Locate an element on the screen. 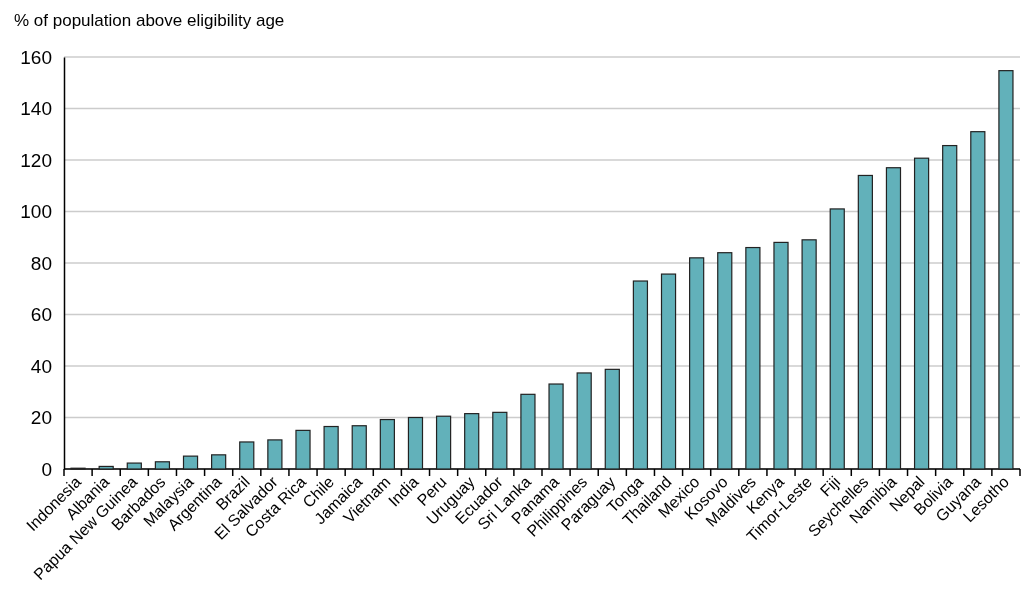 This screenshot has width=1026, height=606. y-tick-label: 160 is located at coordinates (36, 57).